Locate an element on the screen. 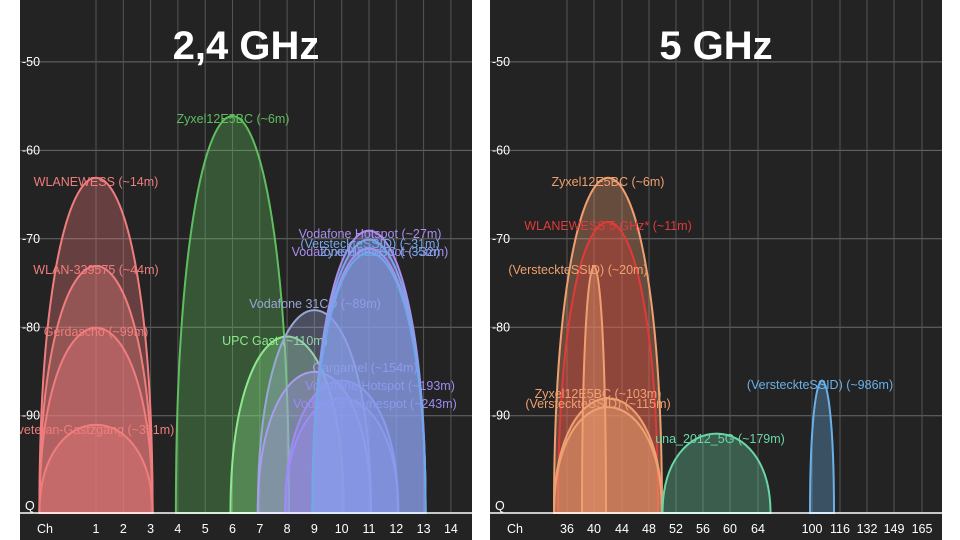 The height and width of the screenshot is (540, 960). x-tick-label: 52 is located at coordinates (676, 529).